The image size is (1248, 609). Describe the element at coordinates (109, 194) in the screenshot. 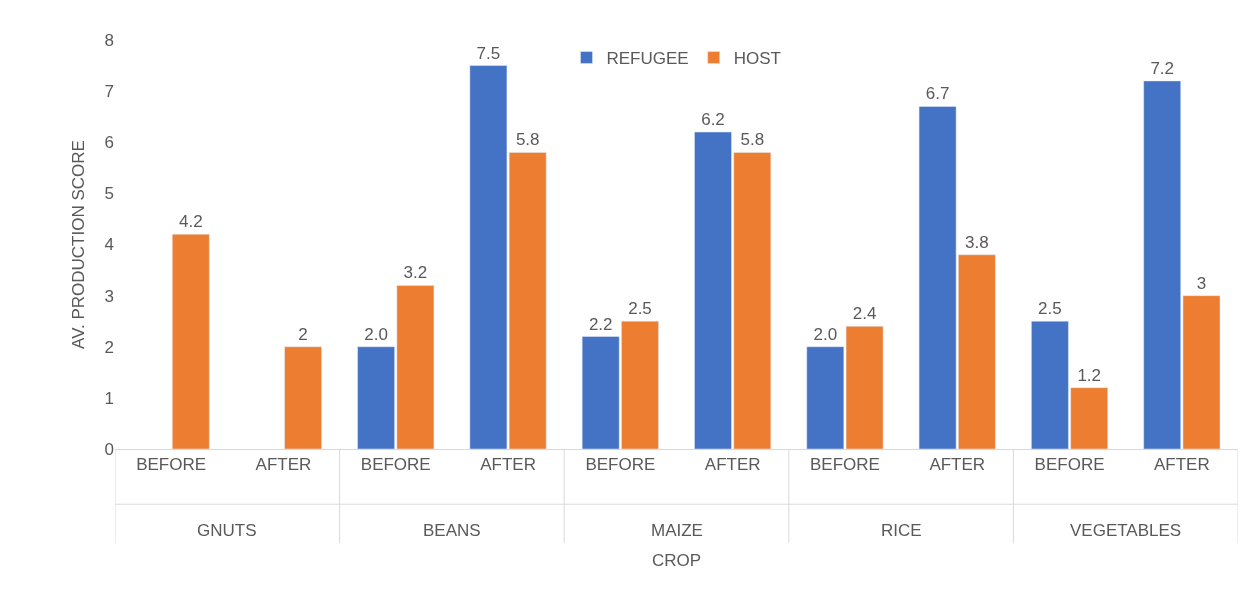

I see `y-tick-label: 5` at that location.